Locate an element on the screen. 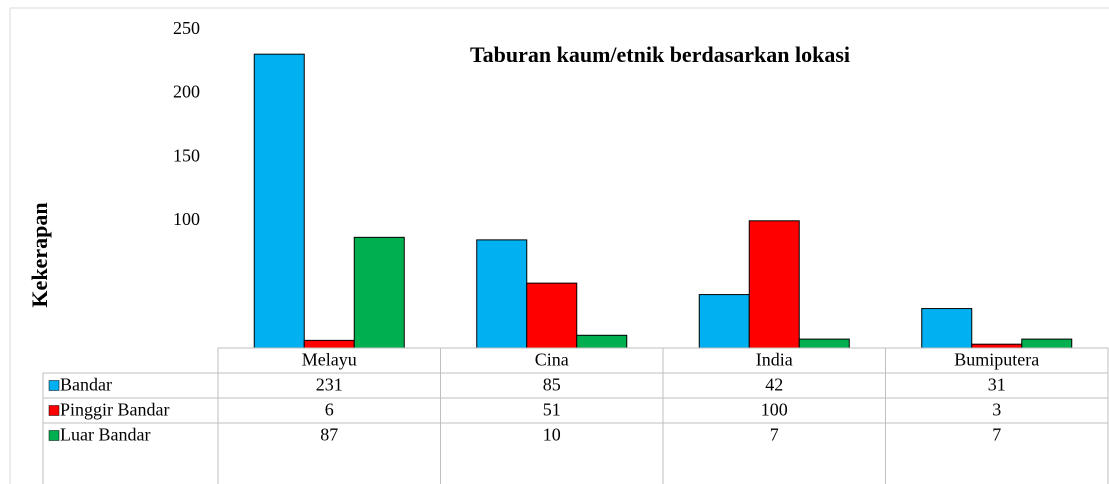  table-value: 85 is located at coordinates (552, 385).